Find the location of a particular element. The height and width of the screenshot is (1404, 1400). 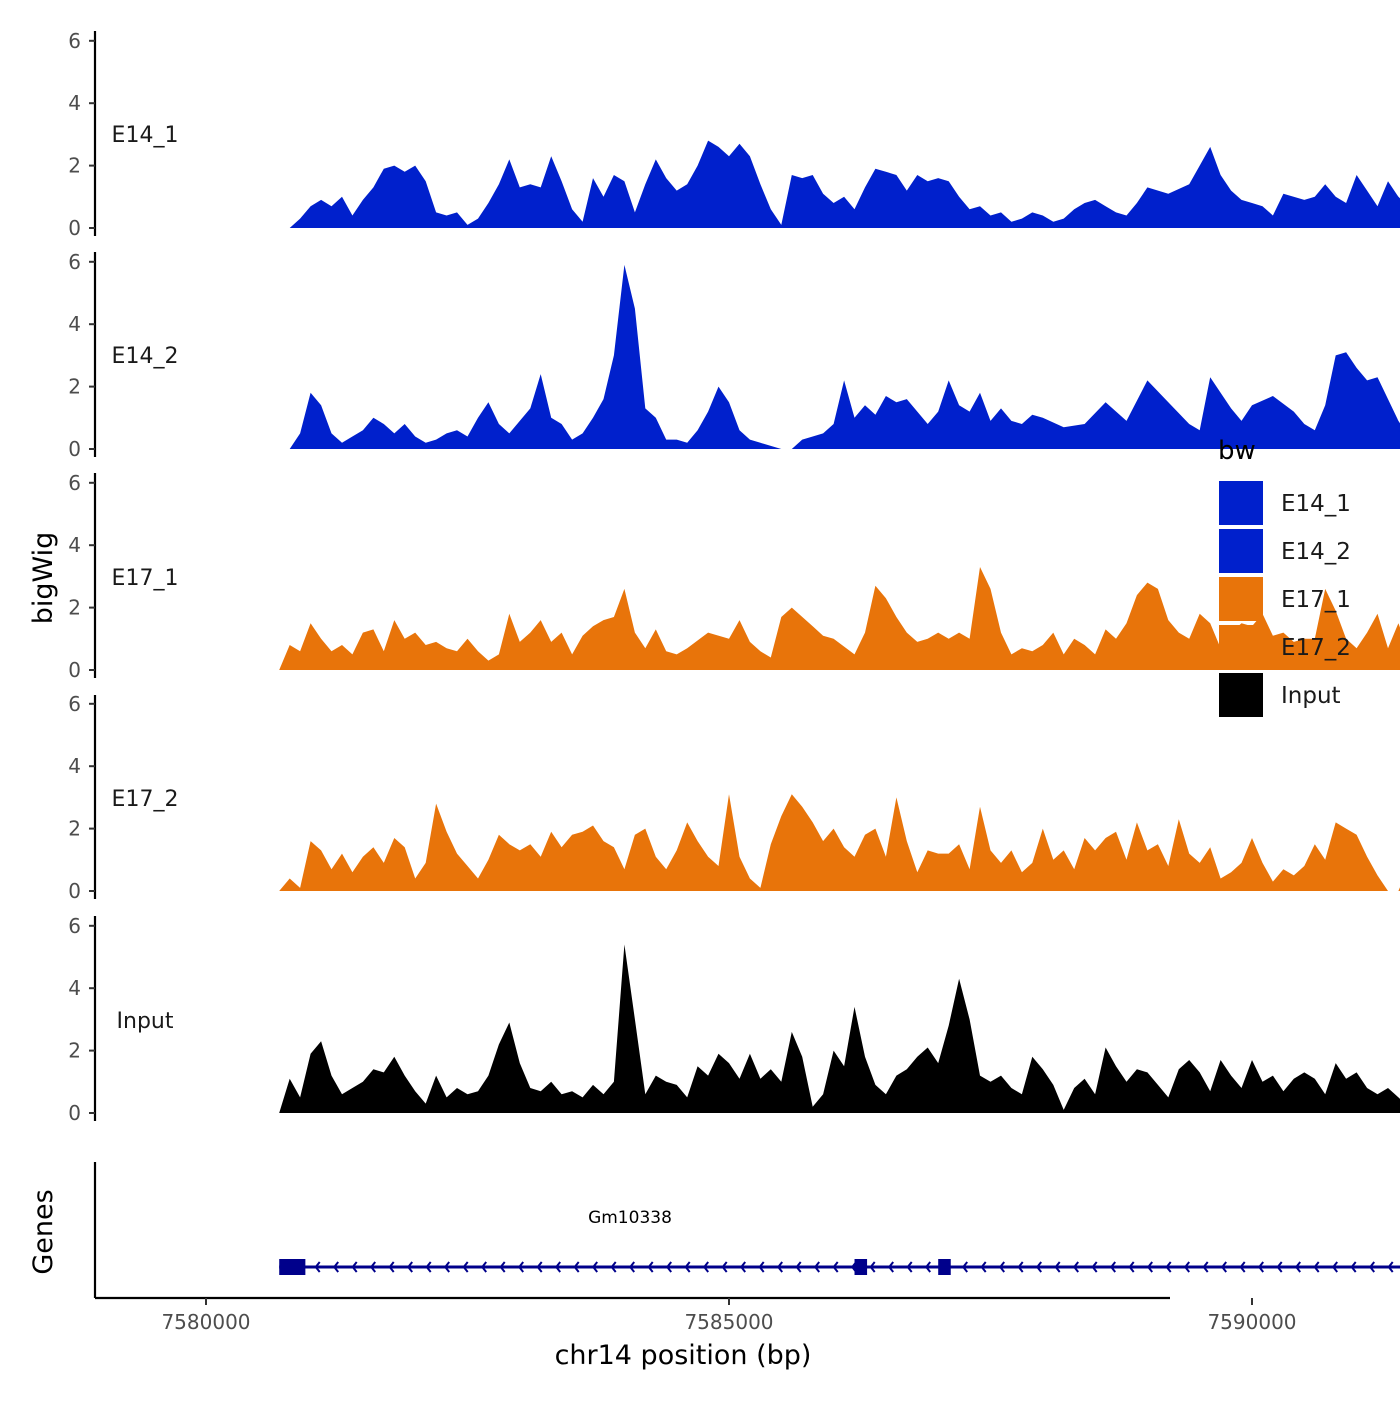

legend-item-e17_1: E17_1 is located at coordinates (1285, 599).